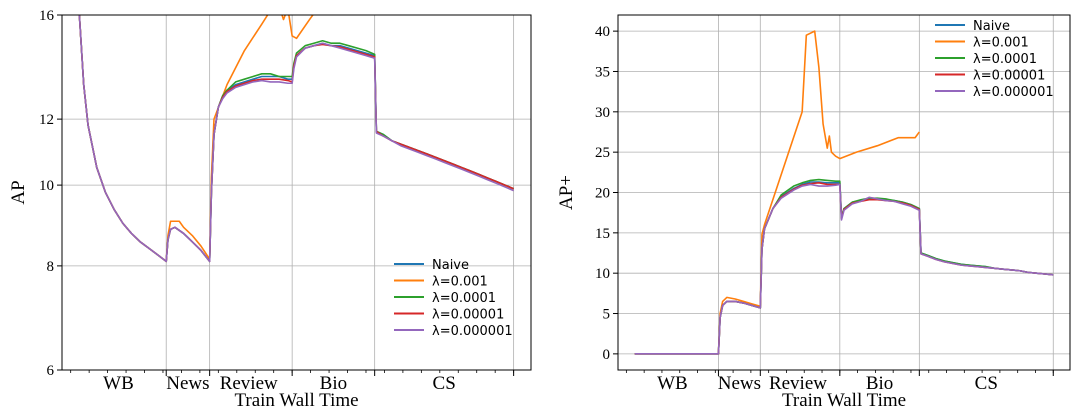  I want to click on y-tick-label: 40, so click(602, 32).